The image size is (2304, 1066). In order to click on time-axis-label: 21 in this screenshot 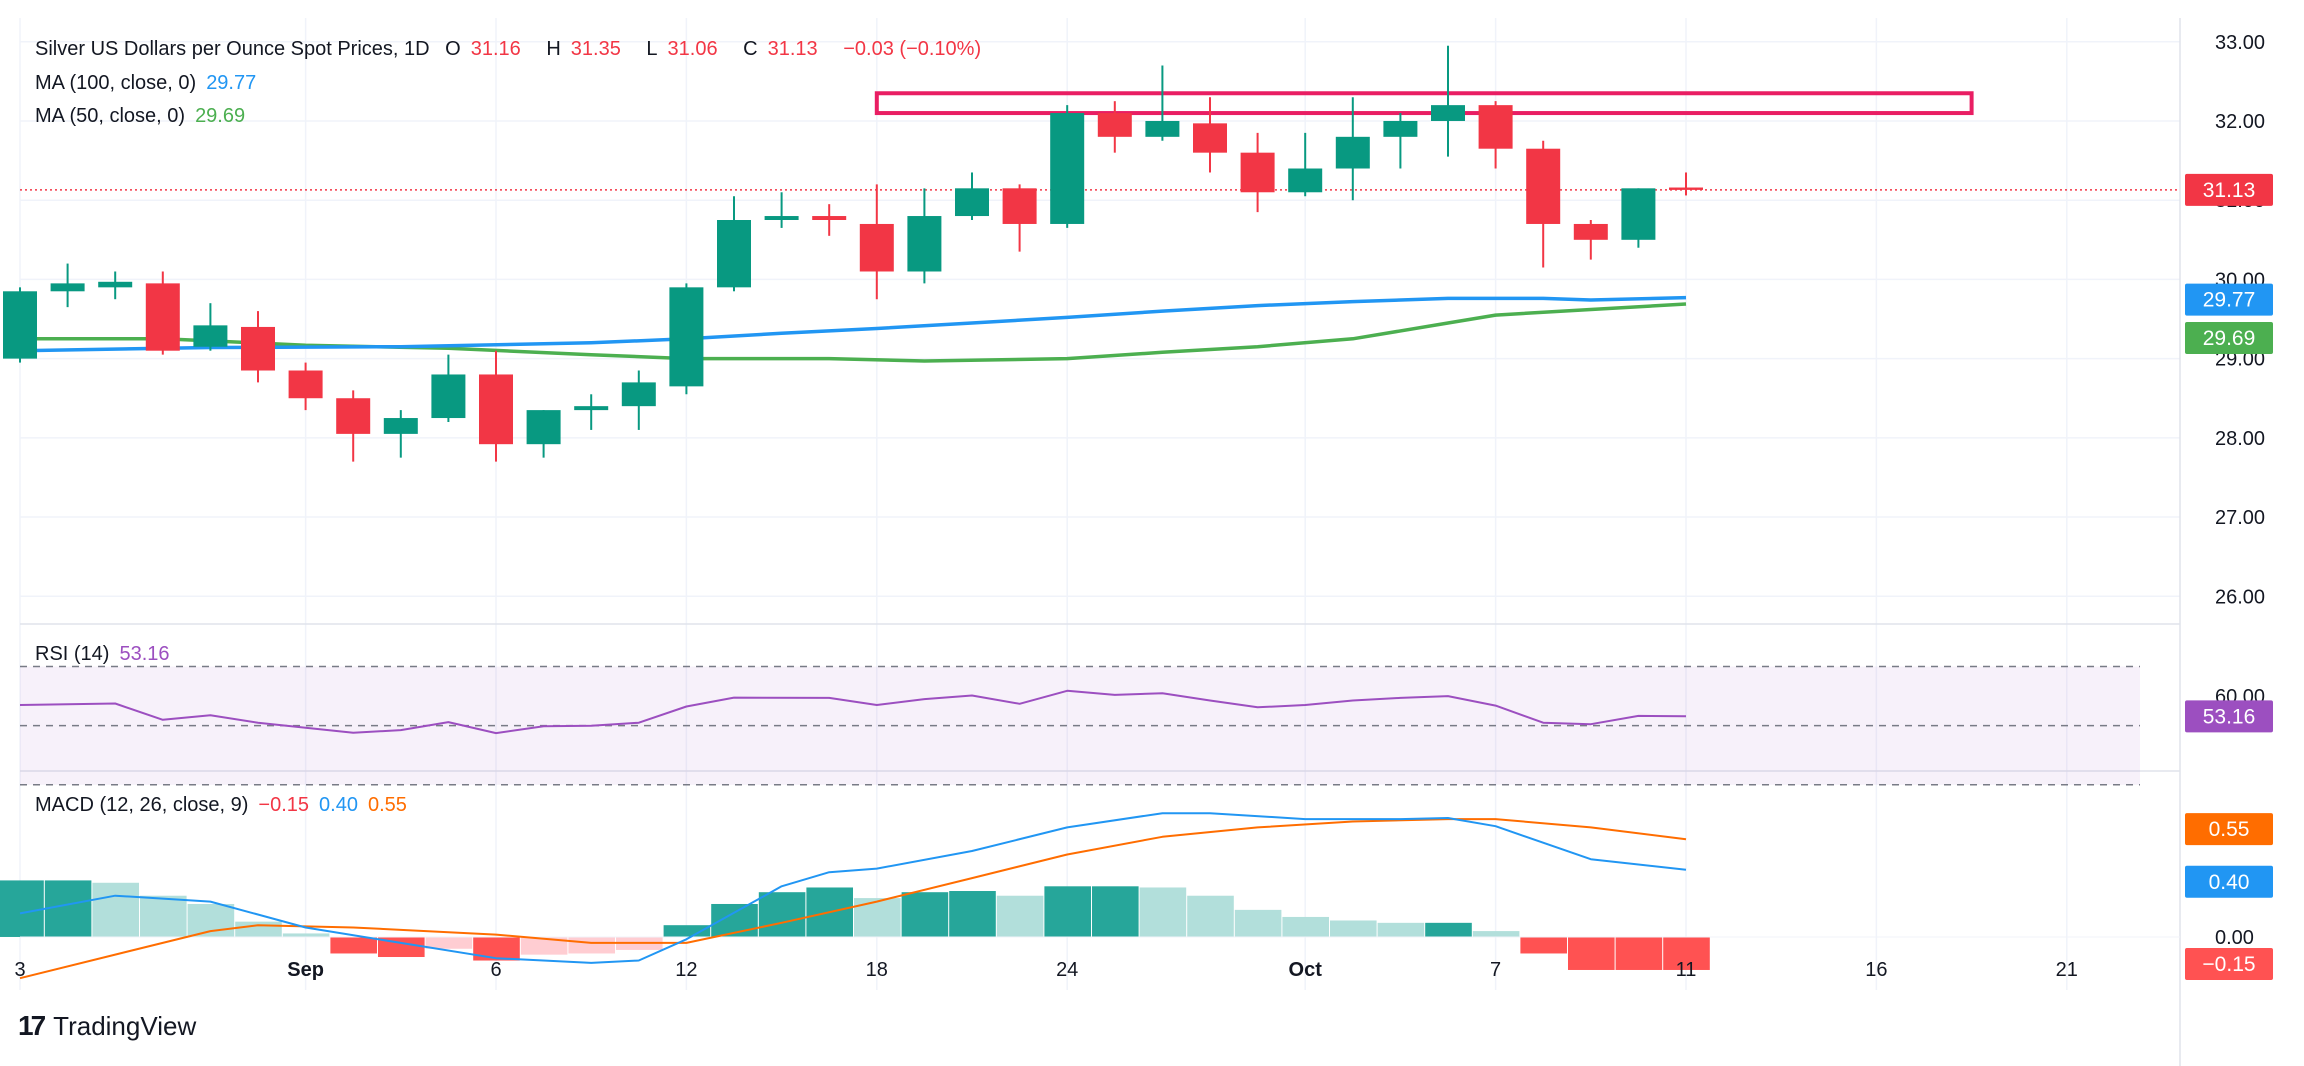, I will do `click(2067, 970)`.